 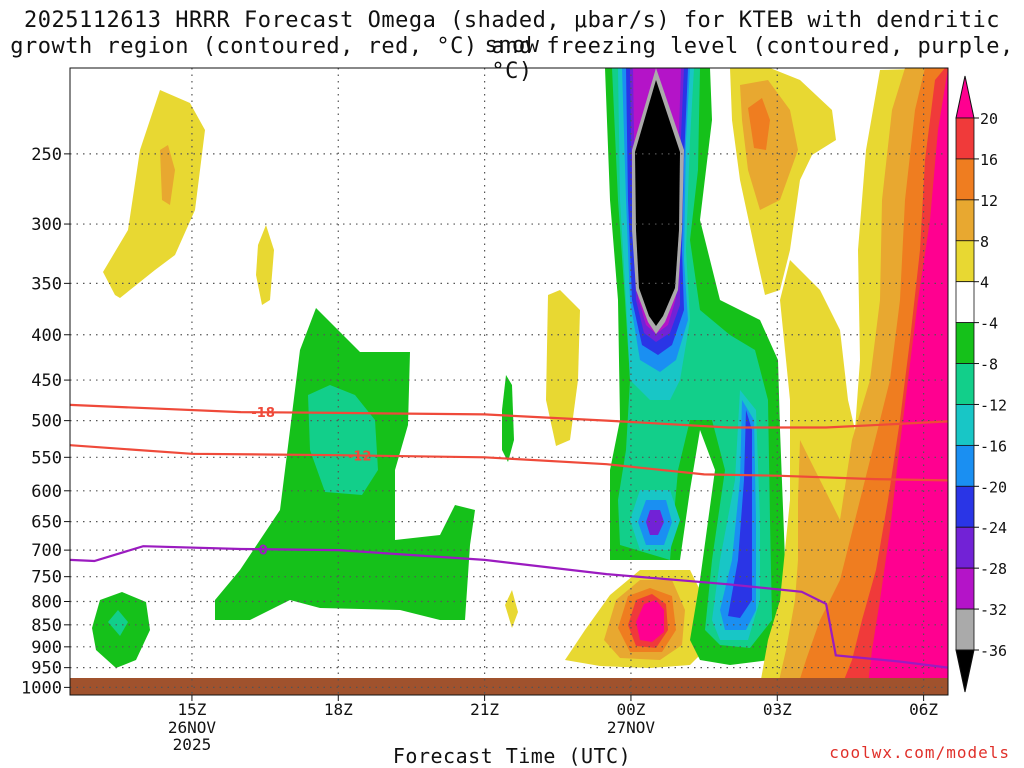 What do you see at coordinates (41, 688) in the screenshot?
I see `tick-label-y-1000: 1000` at bounding box center [41, 688].